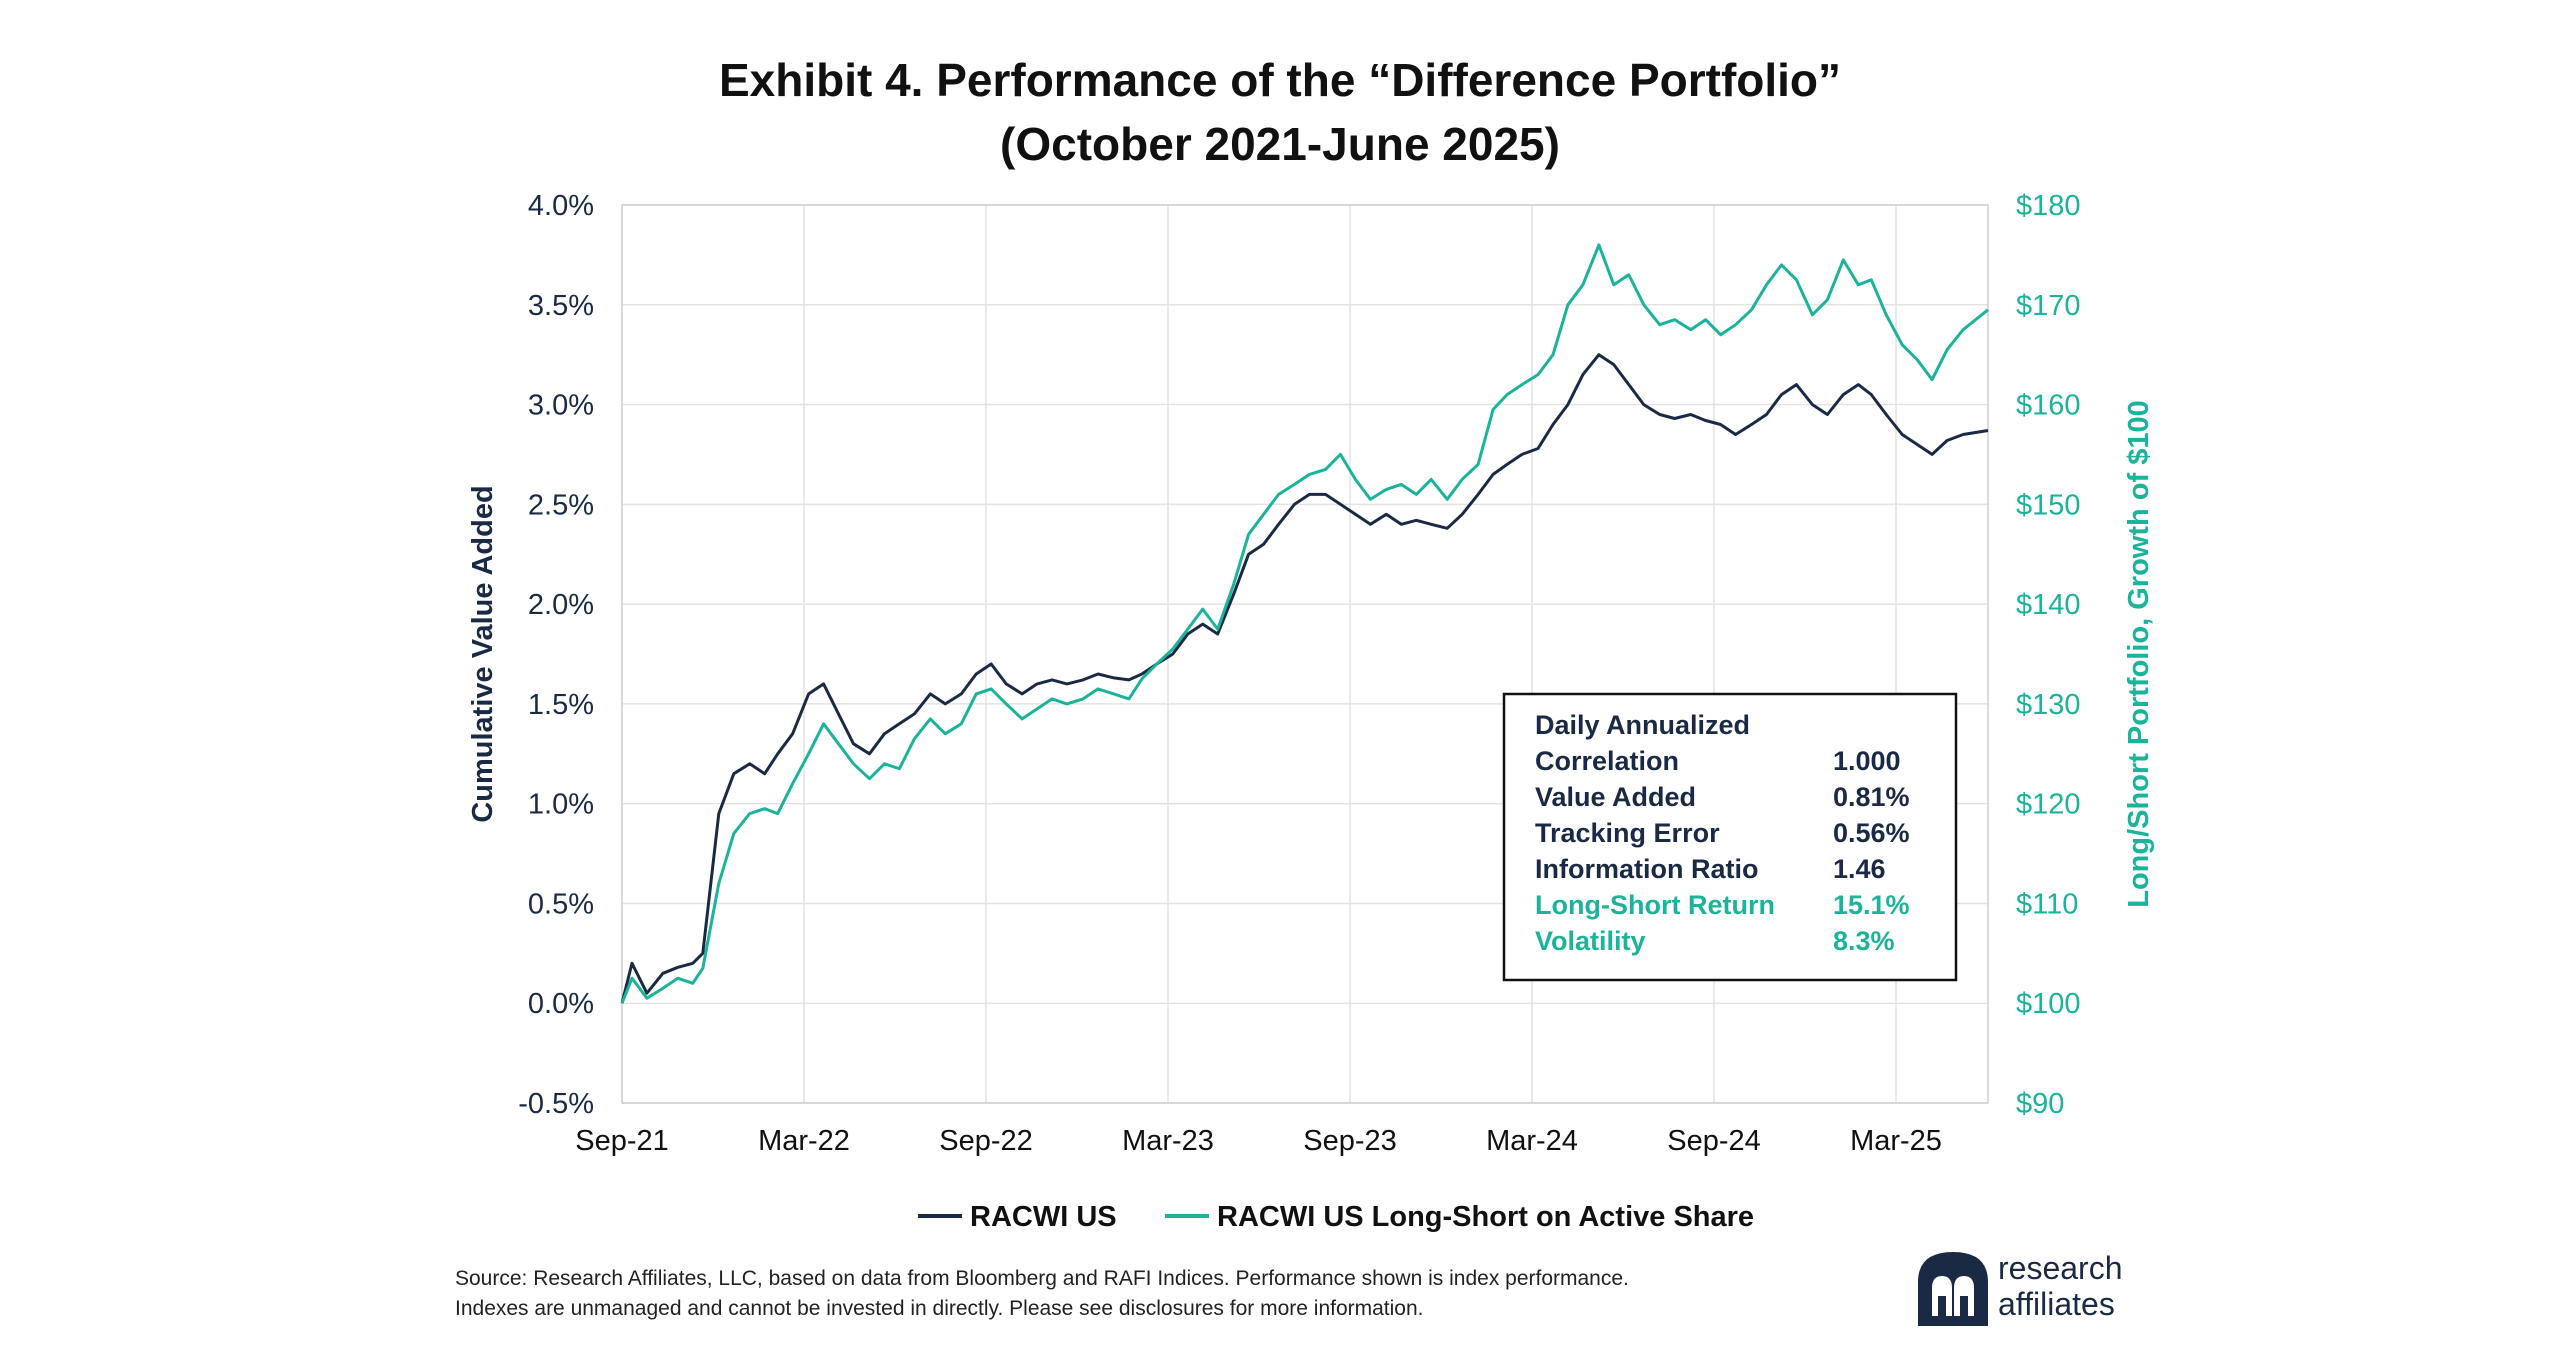  I want to click on y-left-tick-label: 4.0%, so click(561, 206).